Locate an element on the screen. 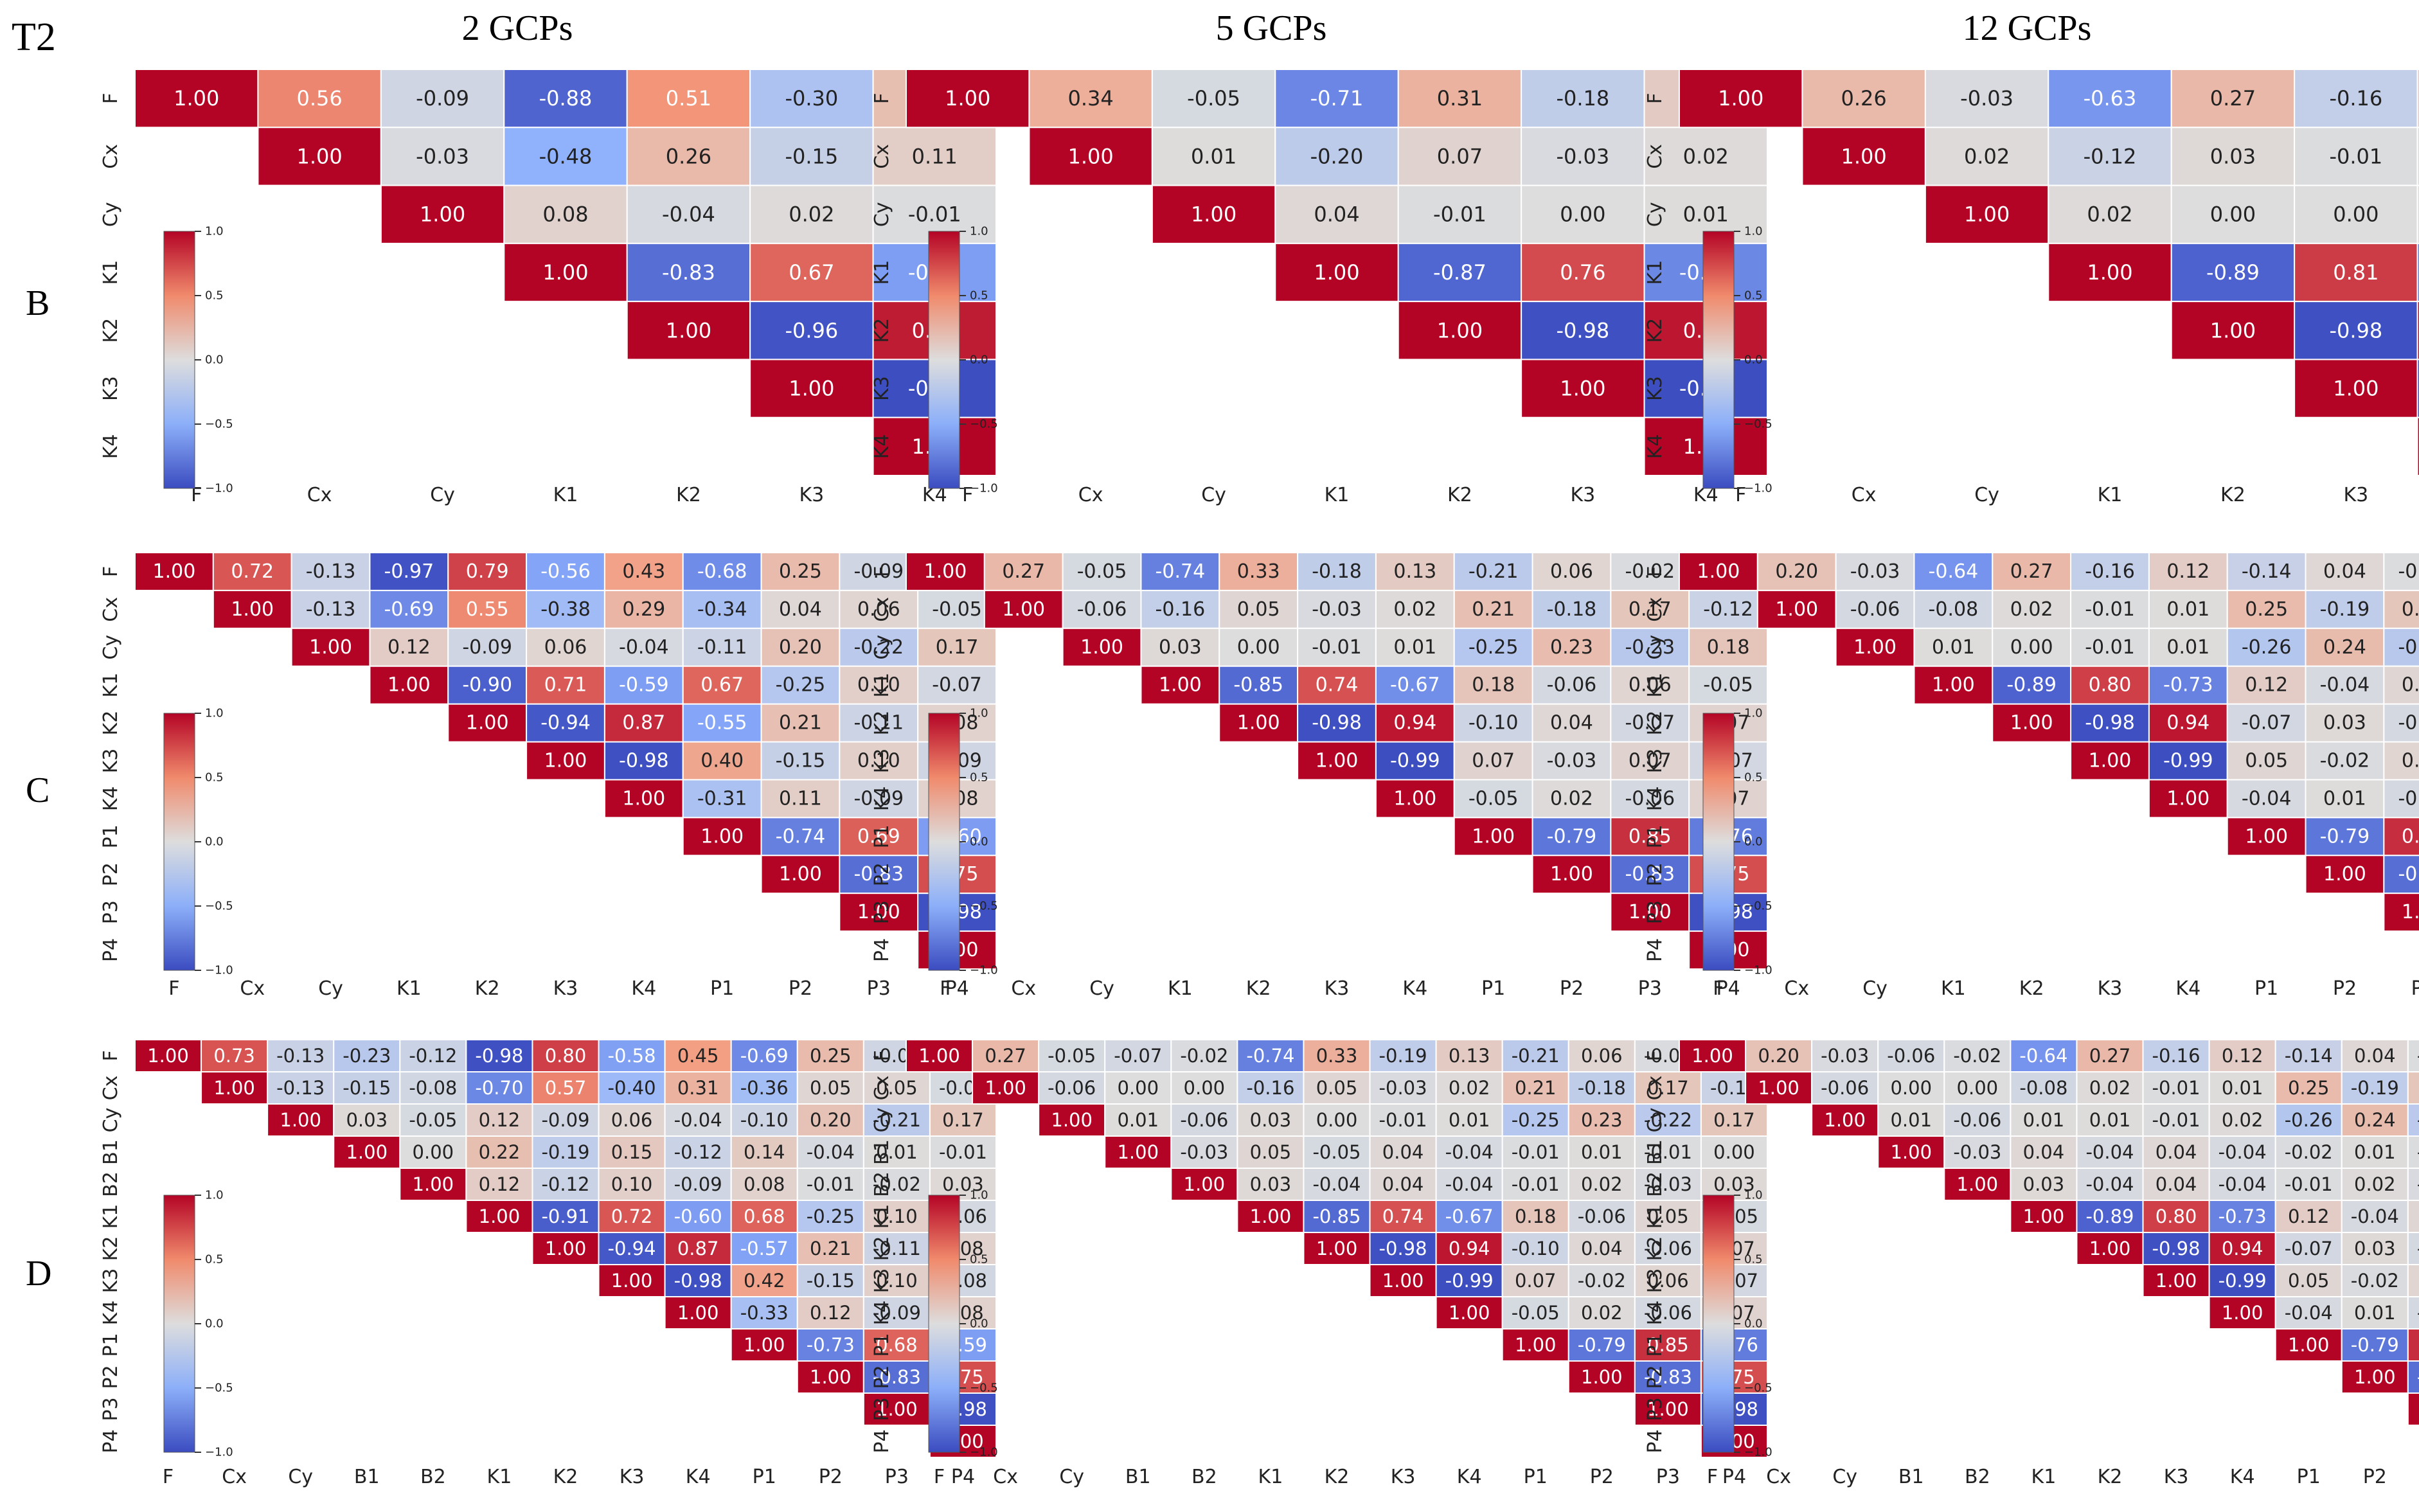 The image size is (2419, 1512). cell-value-label: 0.21 is located at coordinates (1536, 1088).